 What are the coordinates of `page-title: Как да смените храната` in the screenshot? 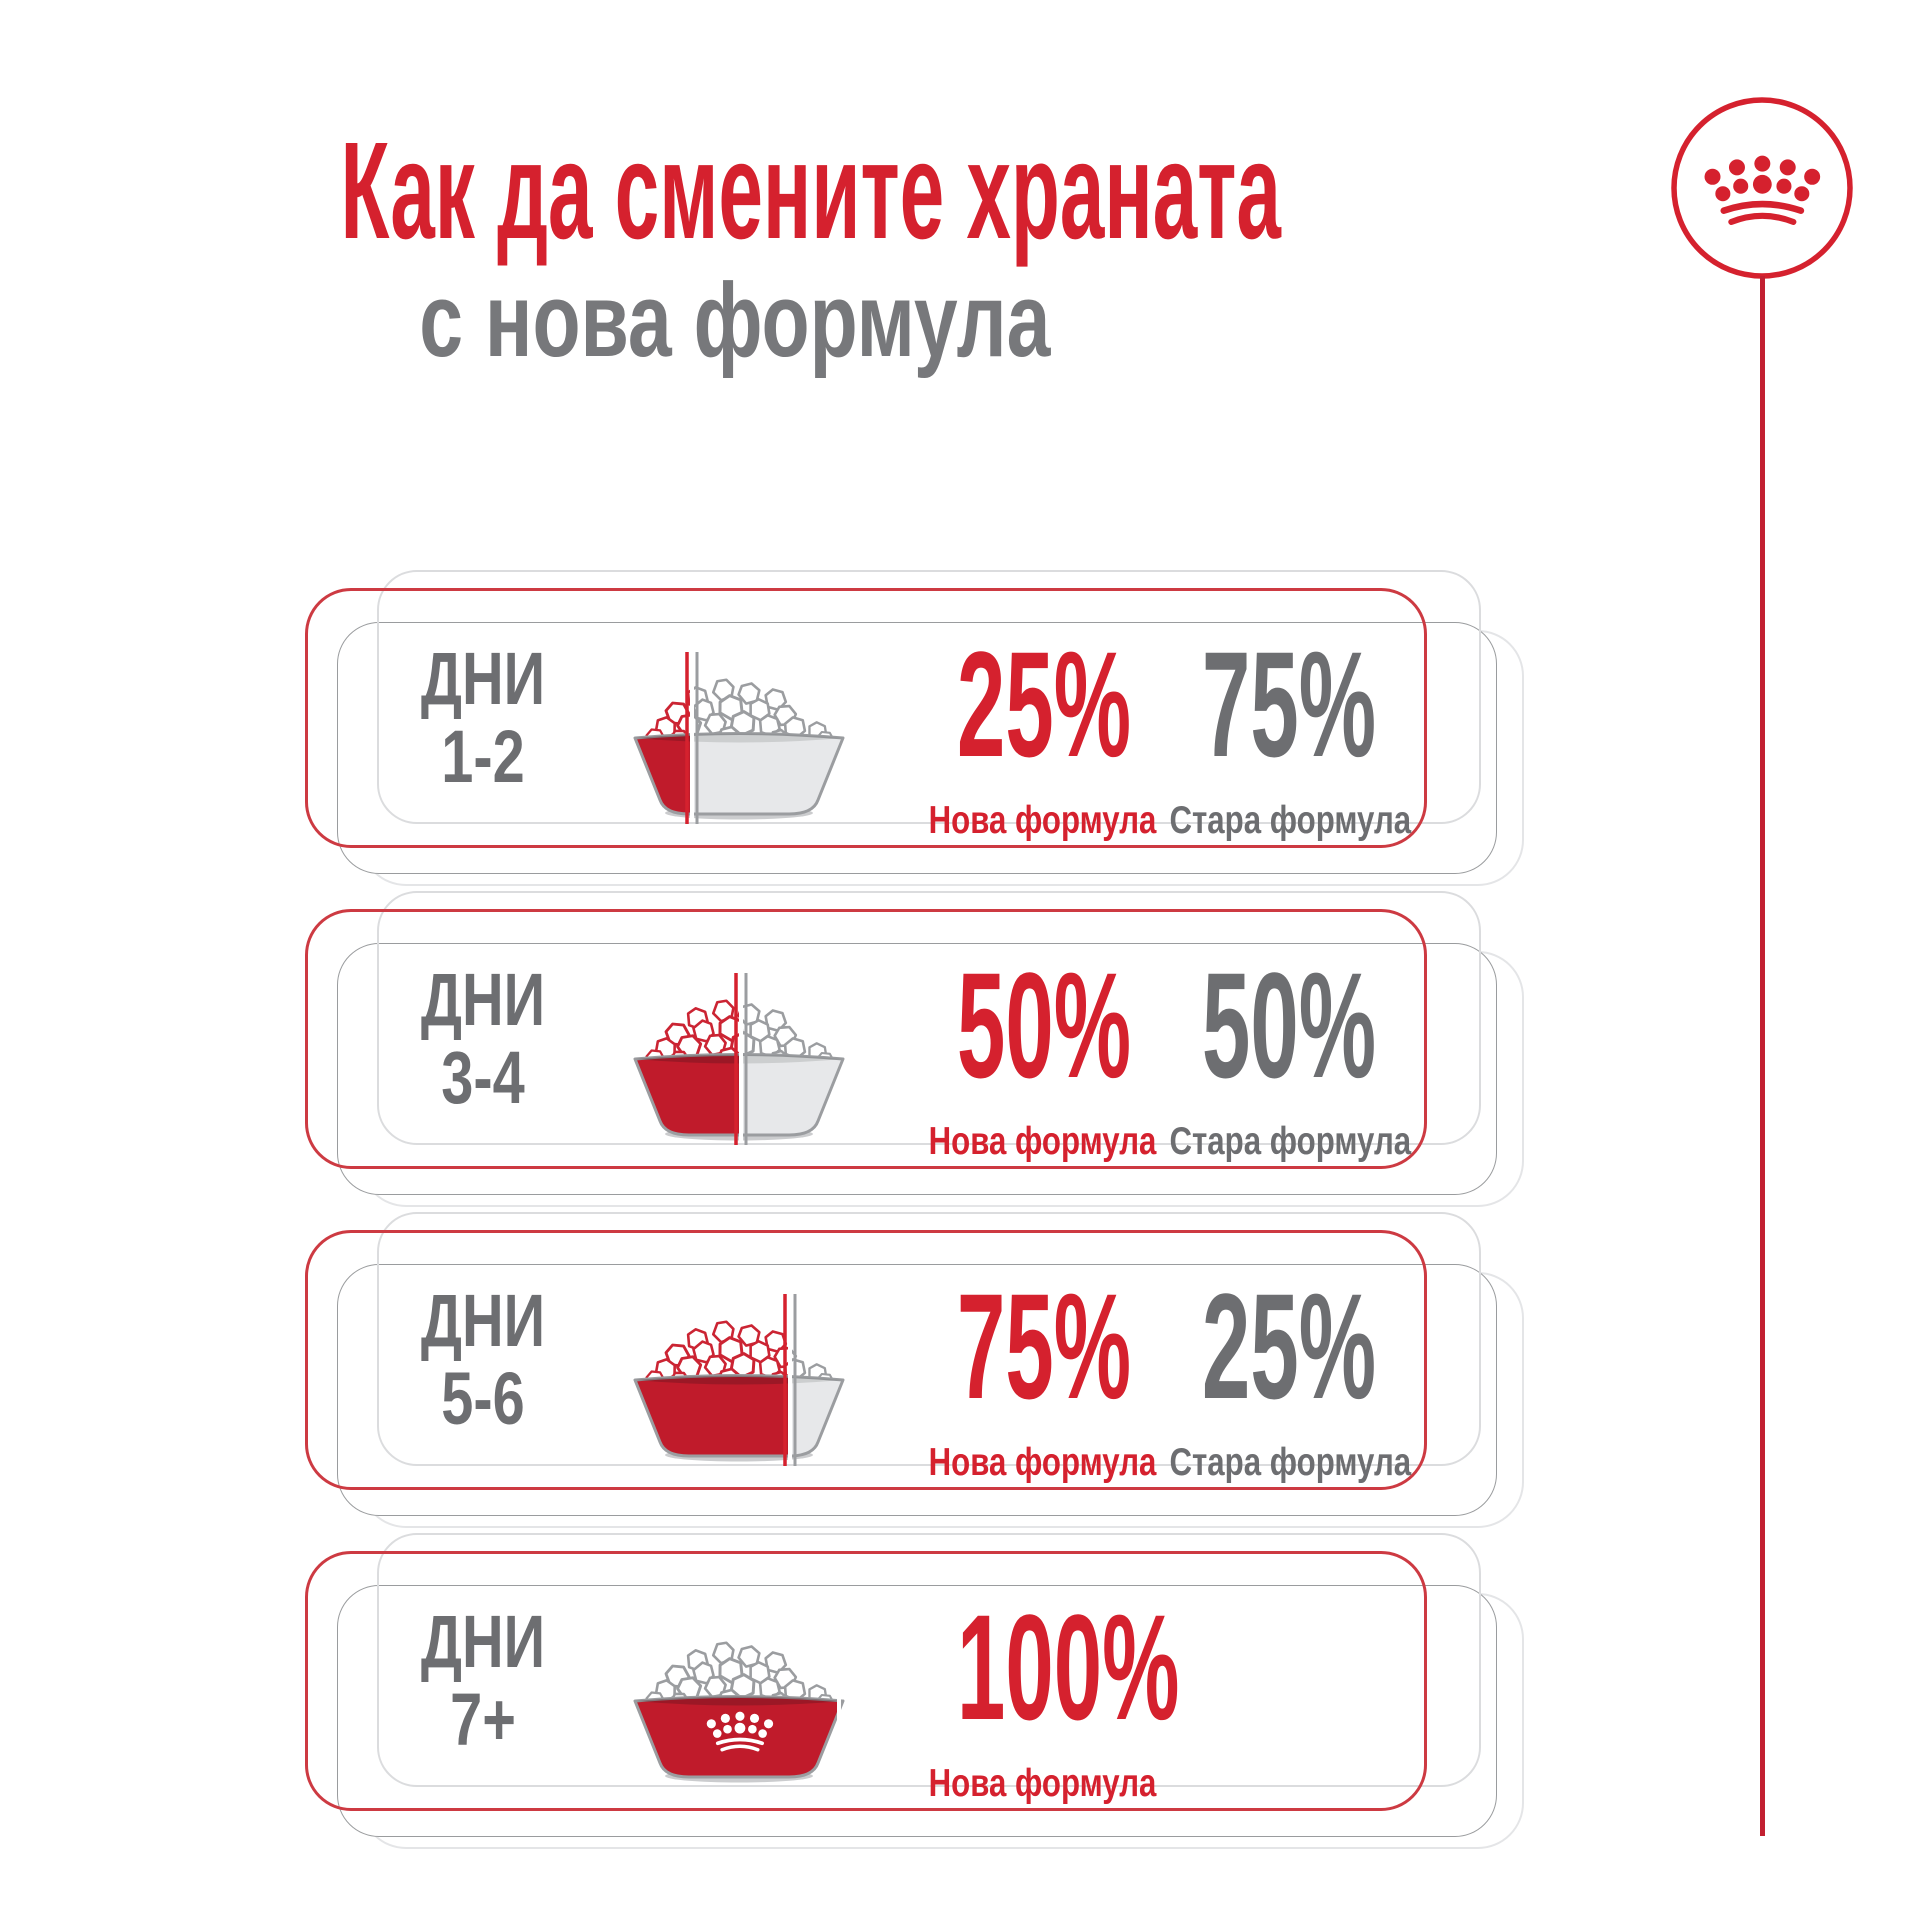 It's located at (735, 191).